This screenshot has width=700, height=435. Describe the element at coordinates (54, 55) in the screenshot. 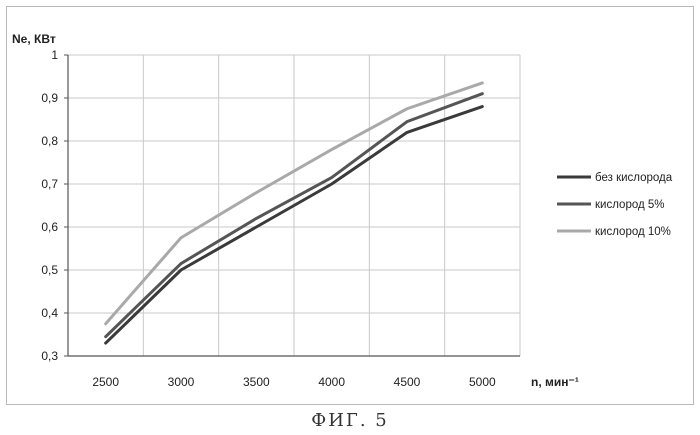

I see `y-tick-label: 1` at that location.